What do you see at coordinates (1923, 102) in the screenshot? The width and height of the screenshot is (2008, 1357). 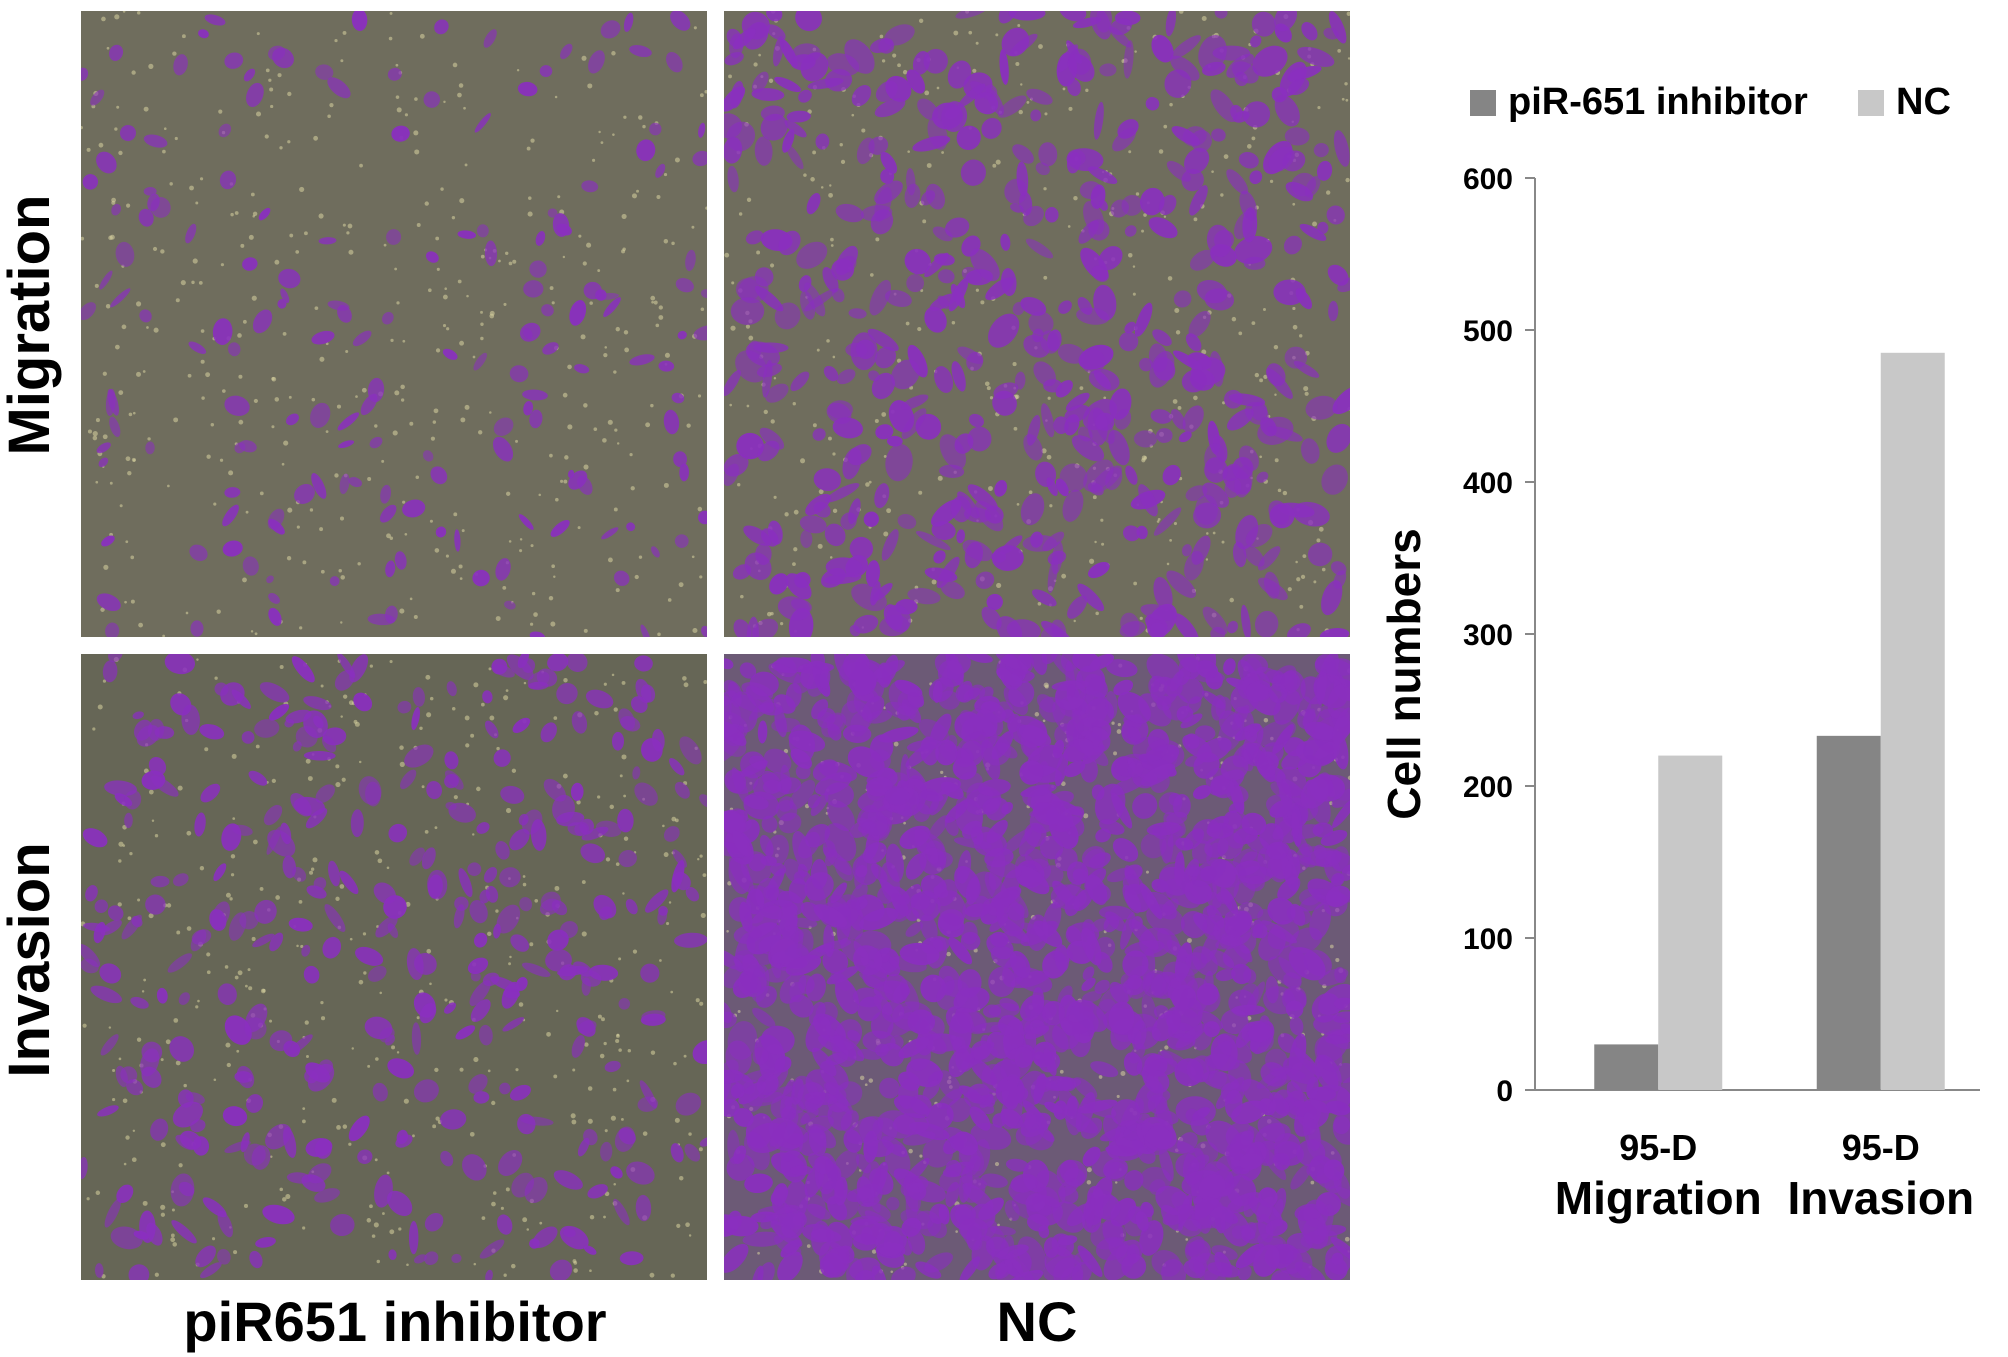 I see `legend-label-1: NC` at bounding box center [1923, 102].